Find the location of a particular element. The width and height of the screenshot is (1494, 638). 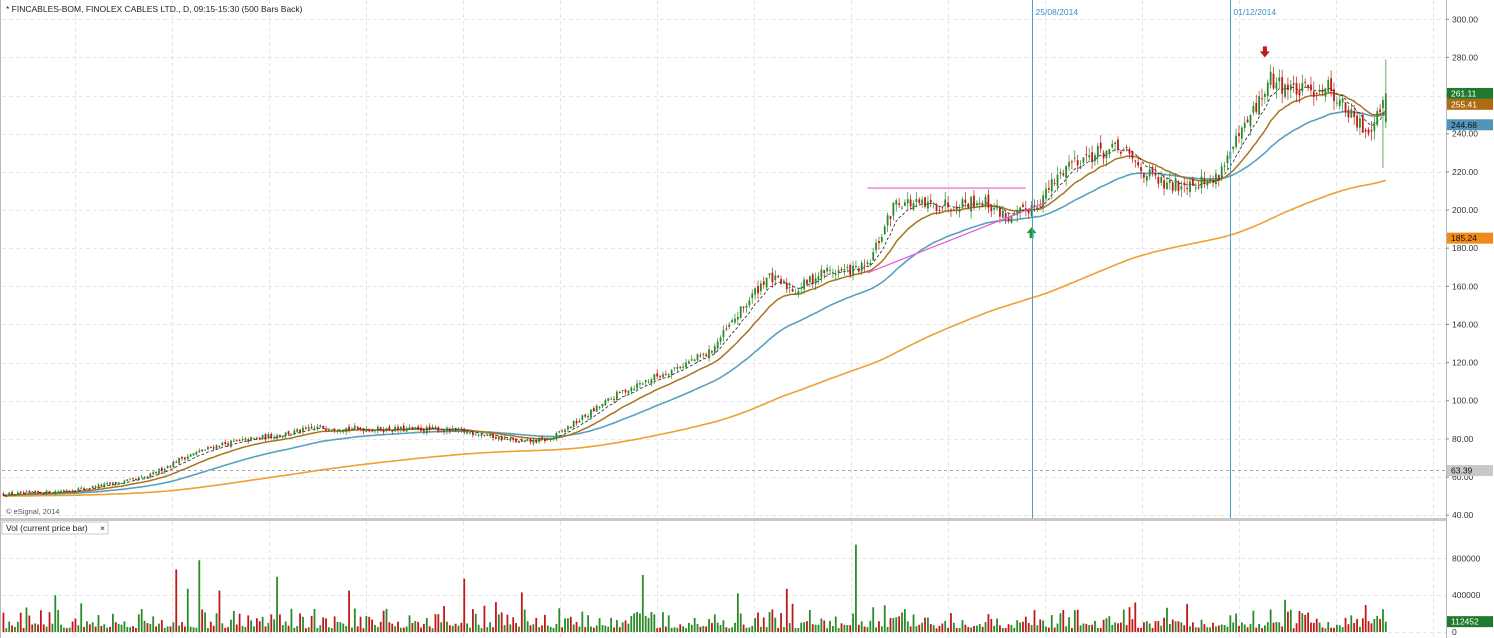

volume-pane-close-icon: × is located at coordinates (102, 528).